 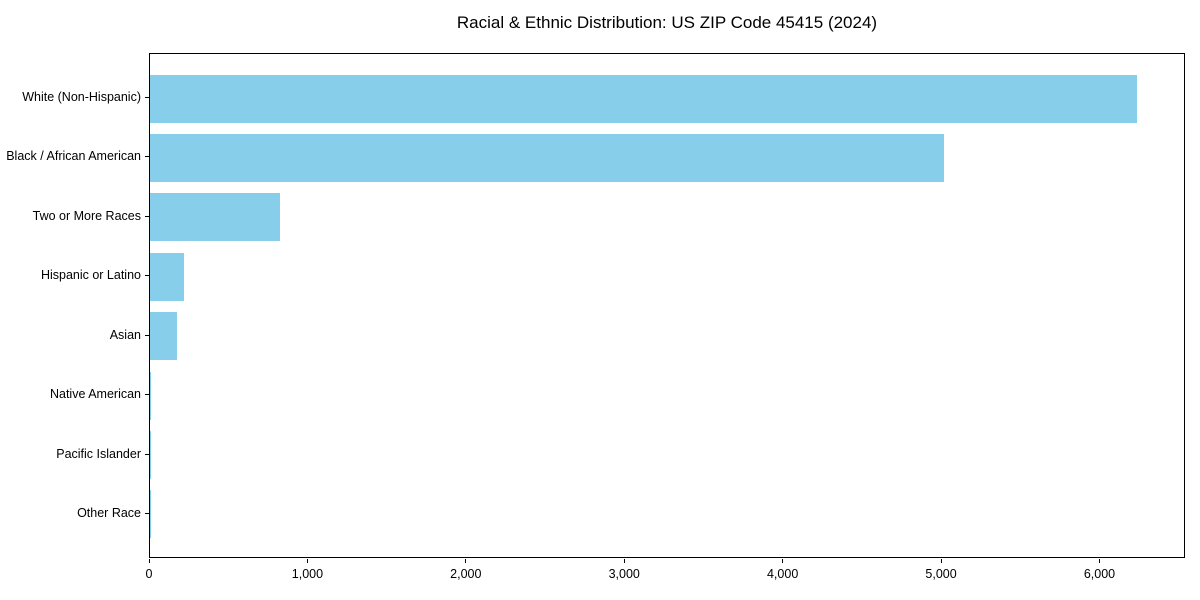 What do you see at coordinates (1099, 574) in the screenshot?
I see `x-tick-label: 6,000` at bounding box center [1099, 574].